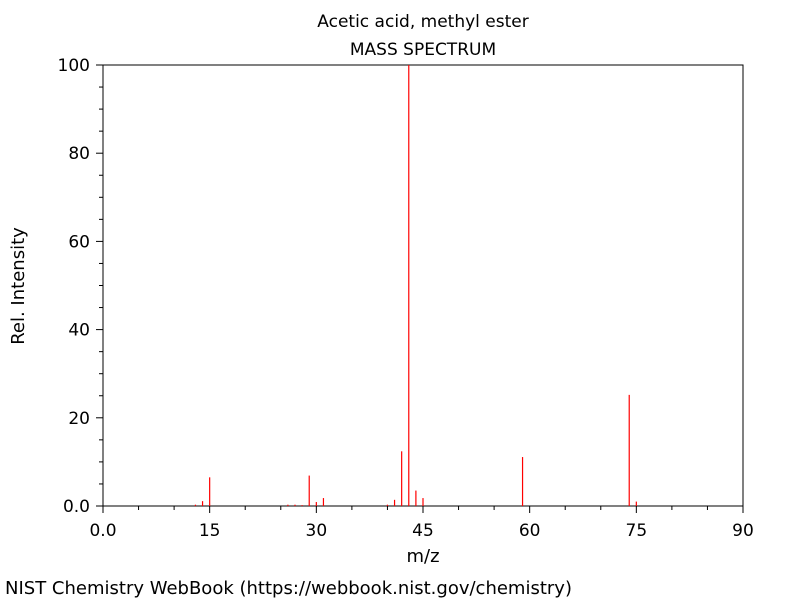 The width and height of the screenshot is (800, 600). I want to click on y-tick-label: 40, so click(79, 331).